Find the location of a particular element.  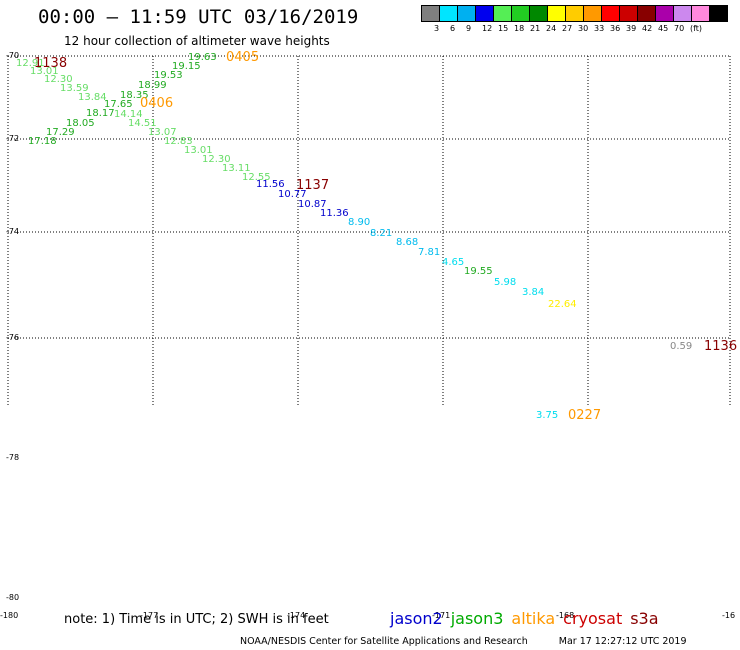

legend-label: 33 is located at coordinates (599, 28).